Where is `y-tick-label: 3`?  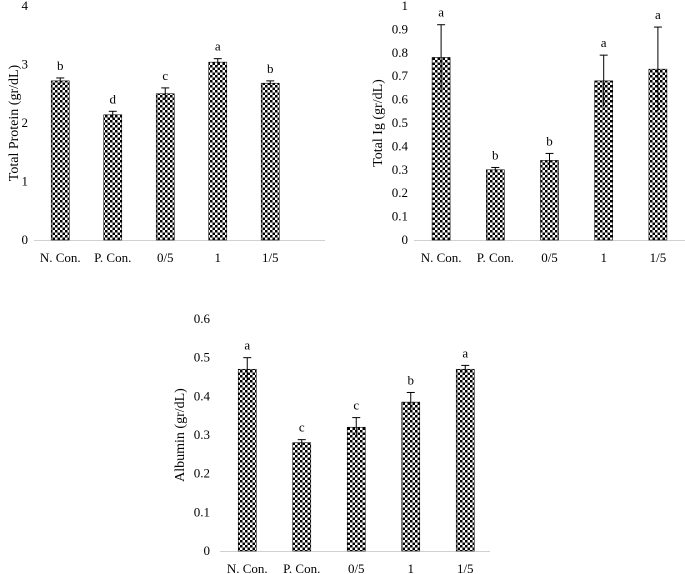
y-tick-label: 3 is located at coordinates (25, 64).